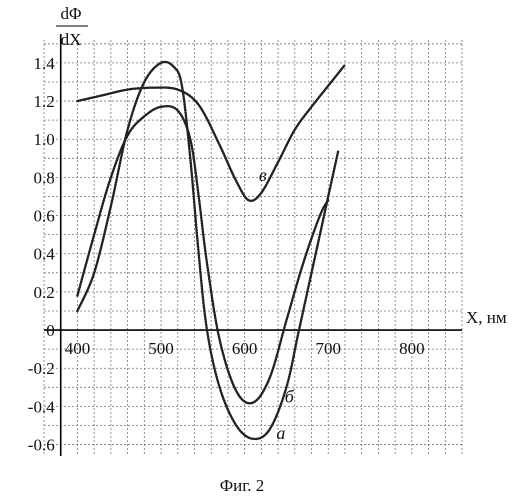 The height and width of the screenshot is (500, 528). What do you see at coordinates (50, 330) in the screenshot?
I see `y-tick-label: 0` at bounding box center [50, 330].